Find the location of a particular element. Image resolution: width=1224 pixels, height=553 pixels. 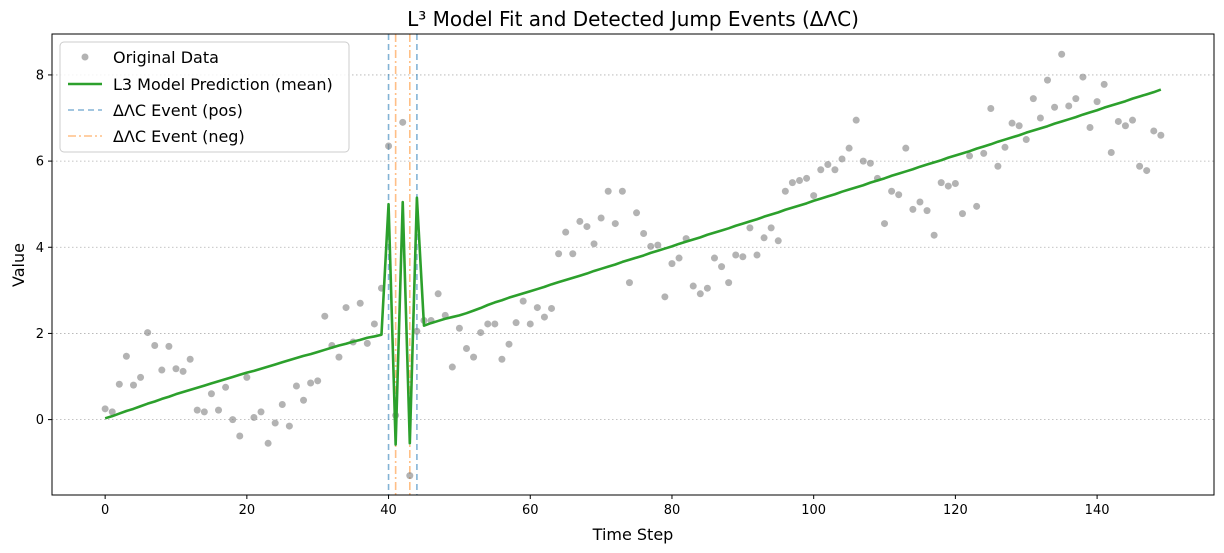

x-tick-label: 0 is located at coordinates (105, 510).